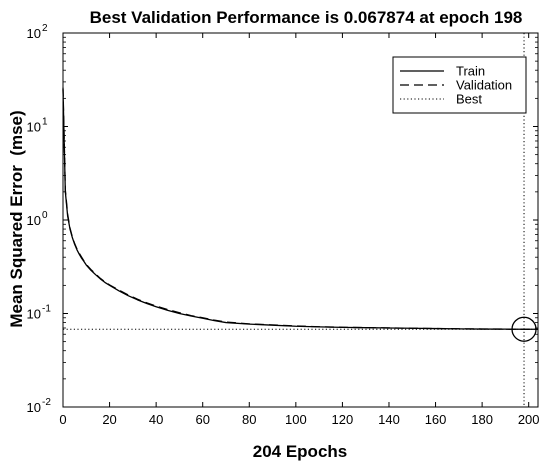  Describe the element at coordinates (300, 451) in the screenshot. I see `x-axis-label: 204 Epochs` at that location.